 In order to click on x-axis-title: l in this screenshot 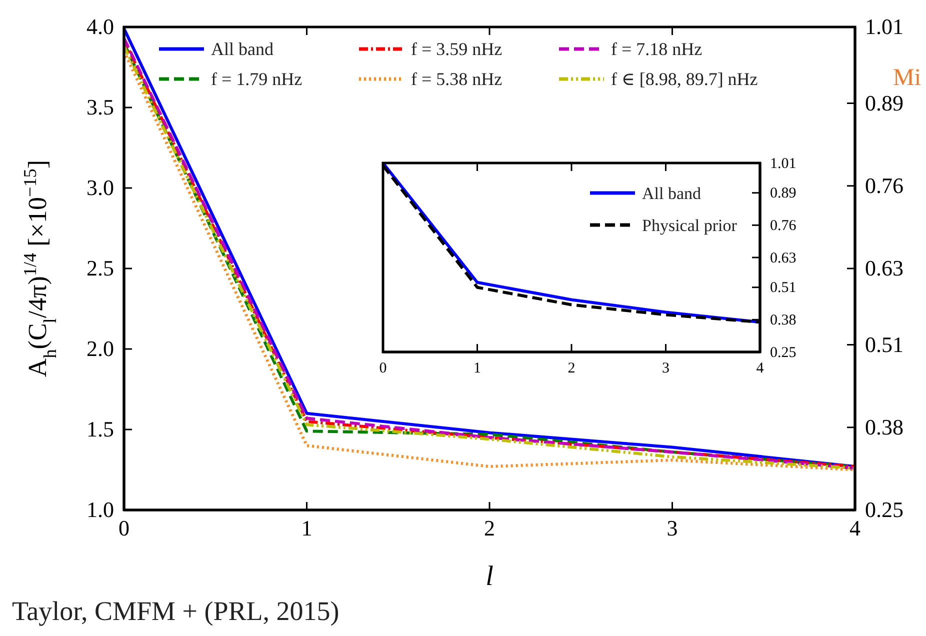, I will do `click(490, 576)`.